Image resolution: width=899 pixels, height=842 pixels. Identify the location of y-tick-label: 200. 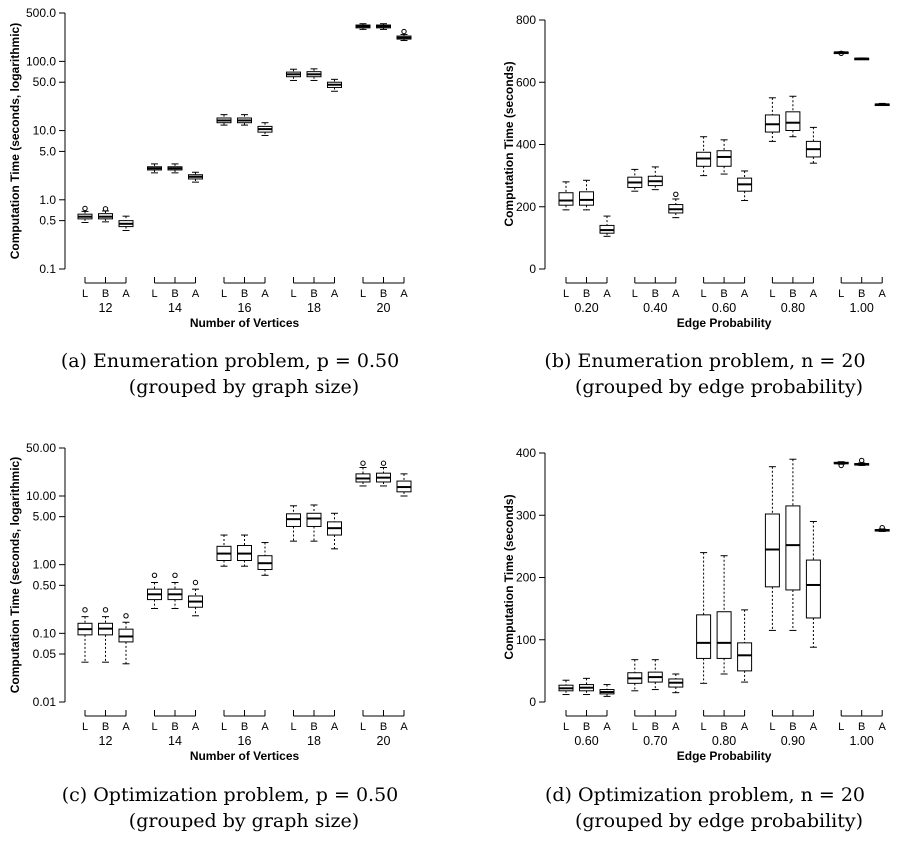
(526, 578).